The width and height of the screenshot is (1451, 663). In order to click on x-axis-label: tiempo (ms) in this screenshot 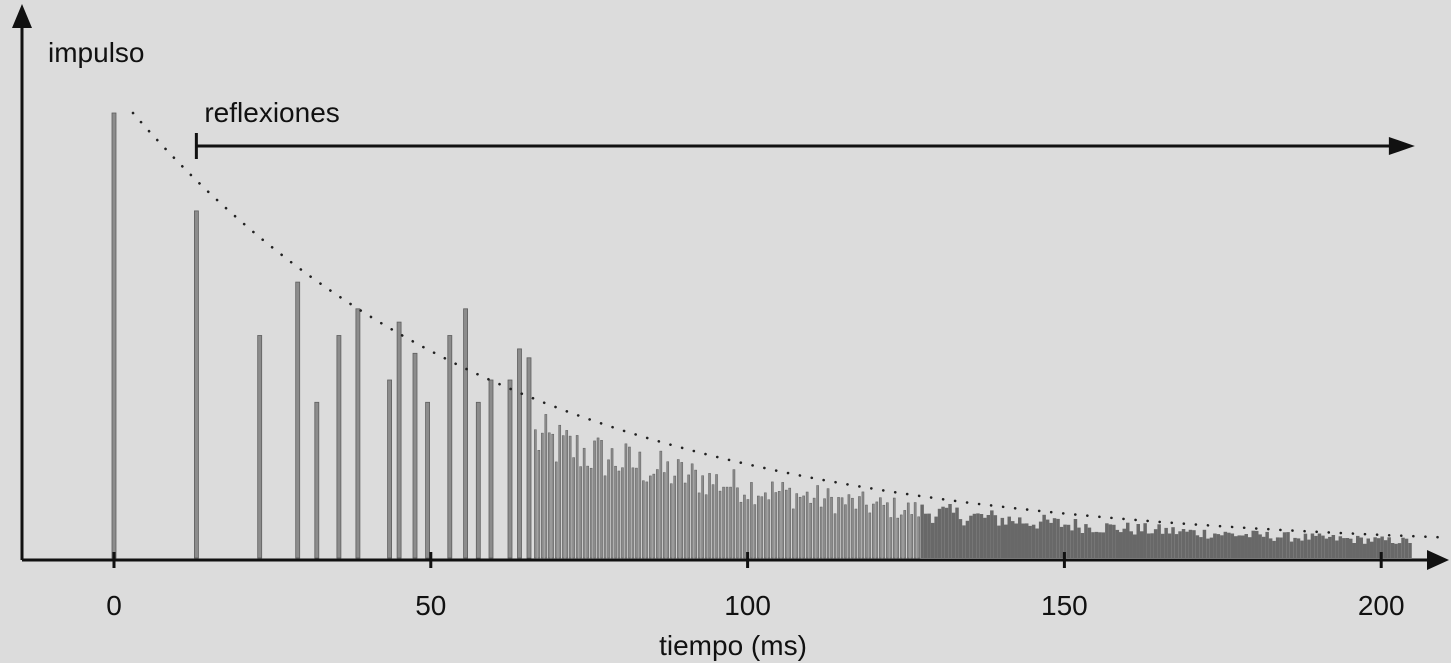, I will do `click(733, 645)`.